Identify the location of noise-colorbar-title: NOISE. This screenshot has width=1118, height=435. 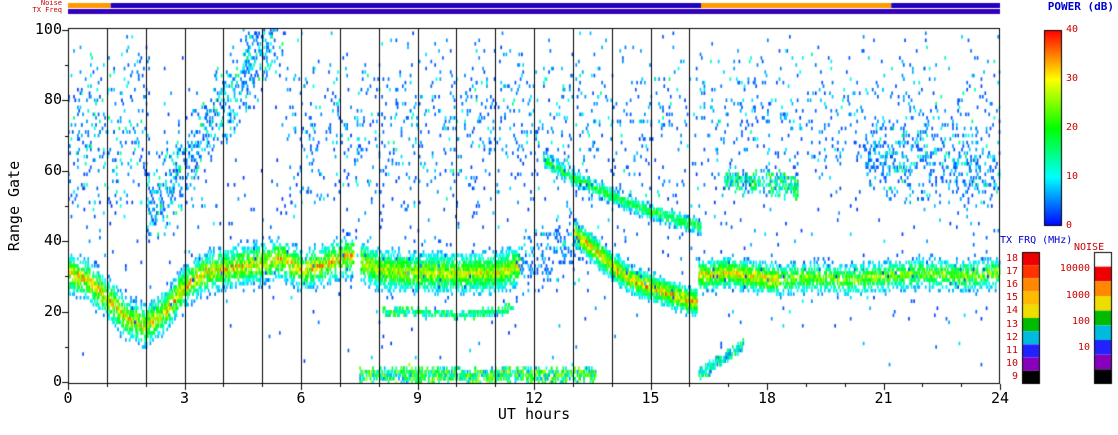
(1089, 247).